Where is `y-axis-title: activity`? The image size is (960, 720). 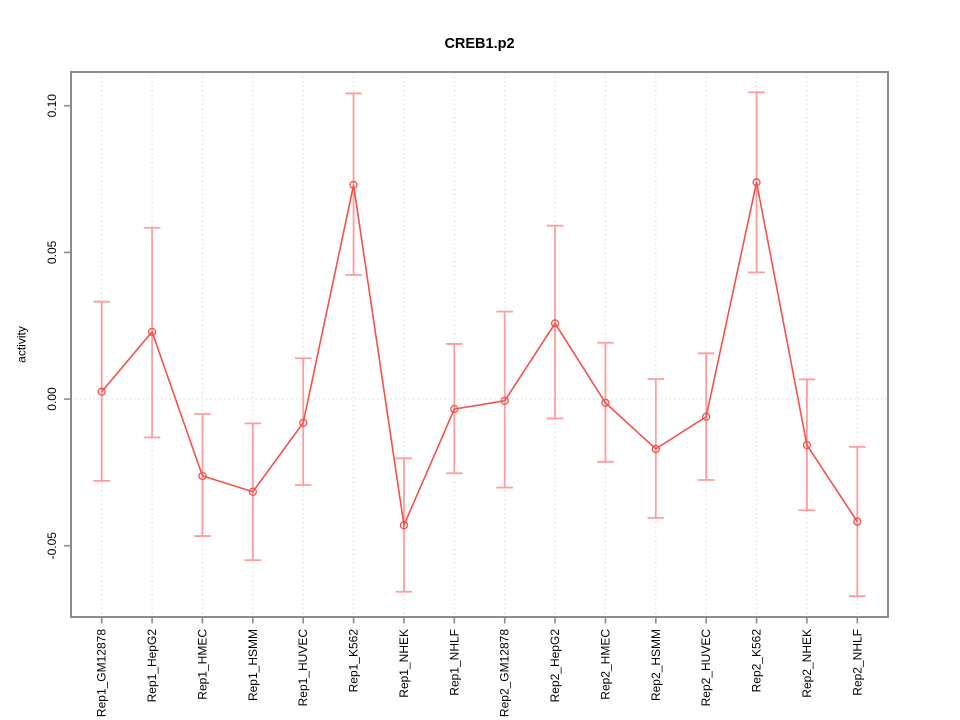 y-axis-title: activity is located at coordinates (22, 344).